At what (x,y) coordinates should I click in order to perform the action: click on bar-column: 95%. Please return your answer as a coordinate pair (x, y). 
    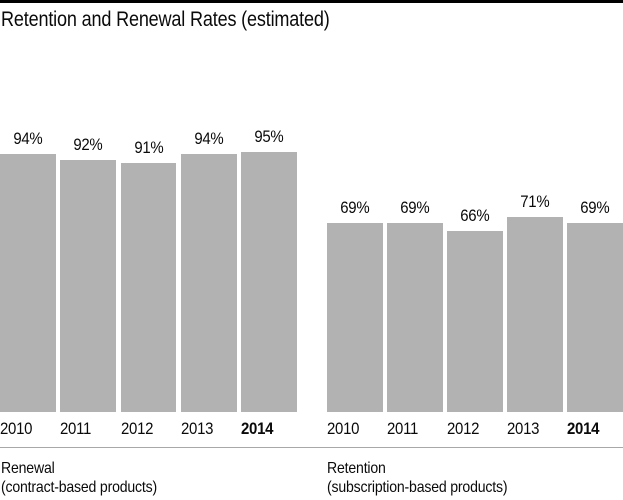
    Looking at the image, I should click on (269, 269).